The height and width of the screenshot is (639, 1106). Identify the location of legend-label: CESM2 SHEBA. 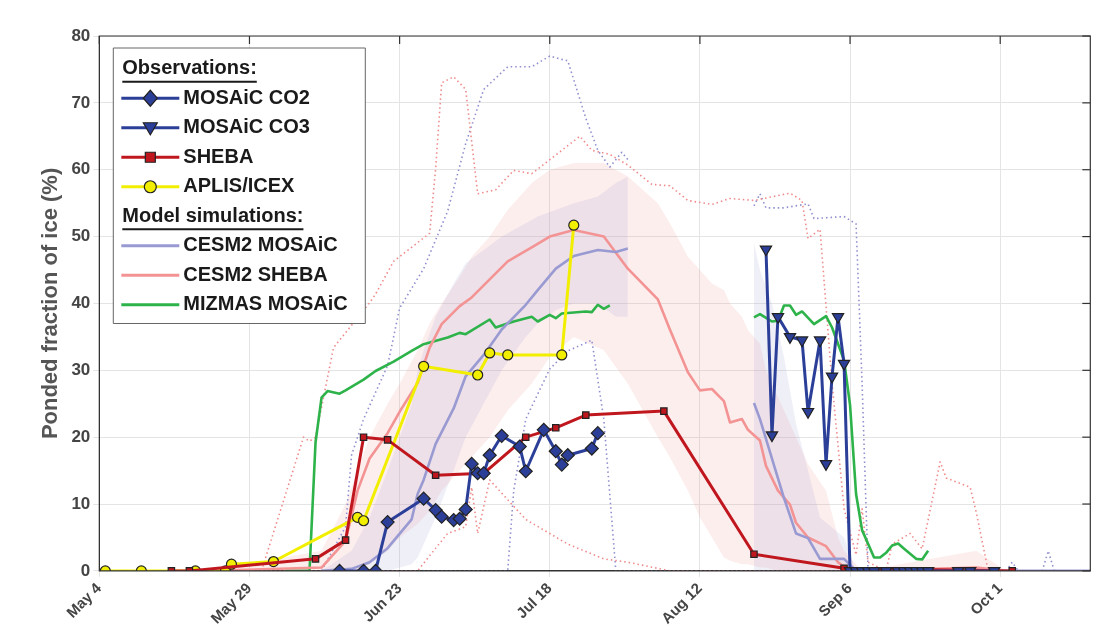
(255, 273).